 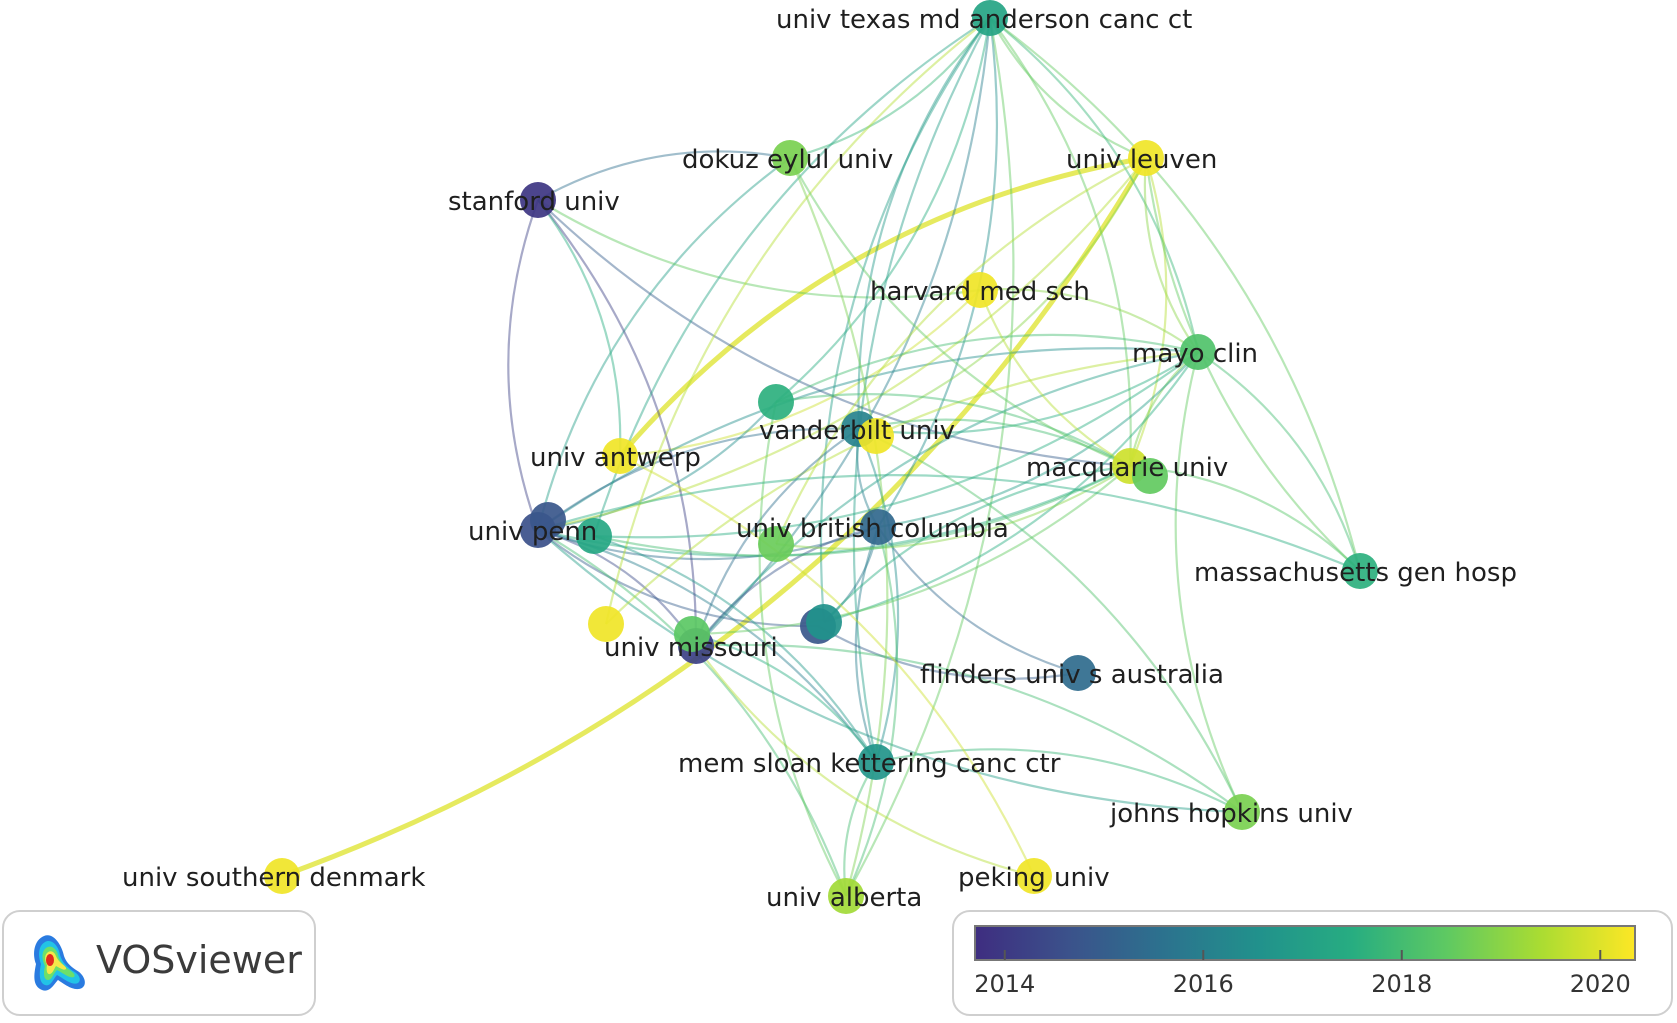 I want to click on node-label-dokuz: dokuz eylul univ, so click(x=787, y=160).